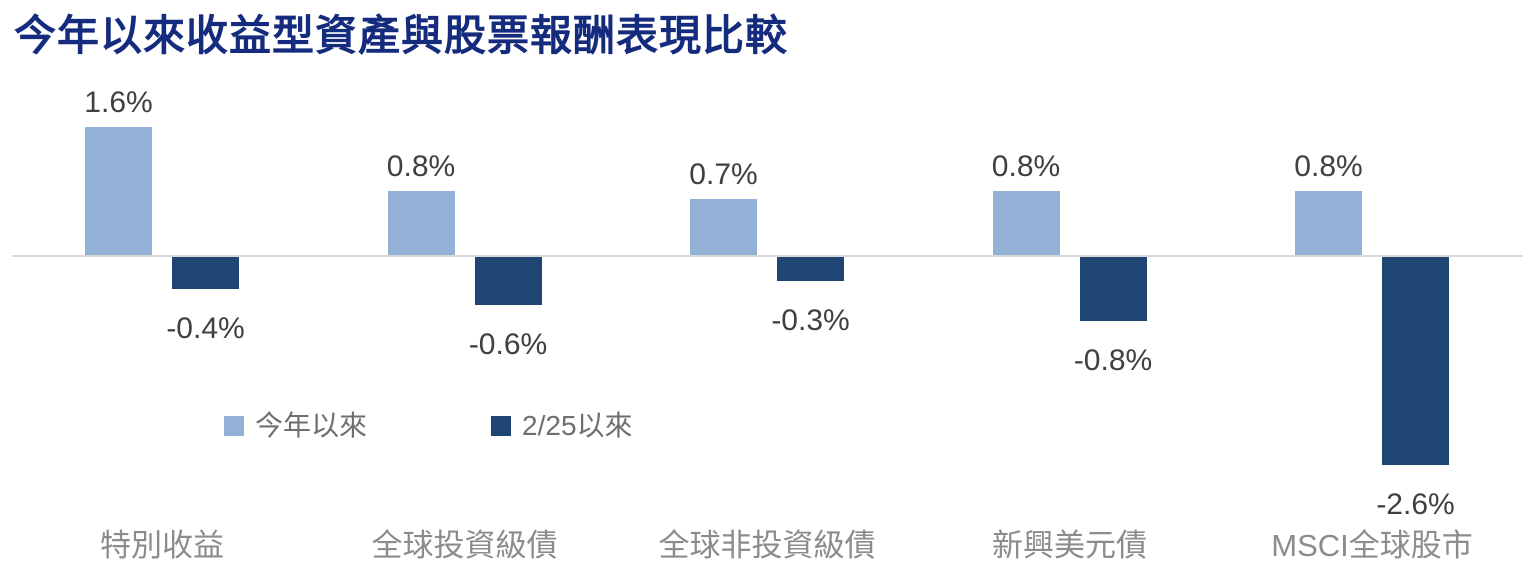 Image resolution: width=1536 pixels, height=578 pixels. What do you see at coordinates (1026, 223) in the screenshot?
I see `bar-s0-c3` at bounding box center [1026, 223].